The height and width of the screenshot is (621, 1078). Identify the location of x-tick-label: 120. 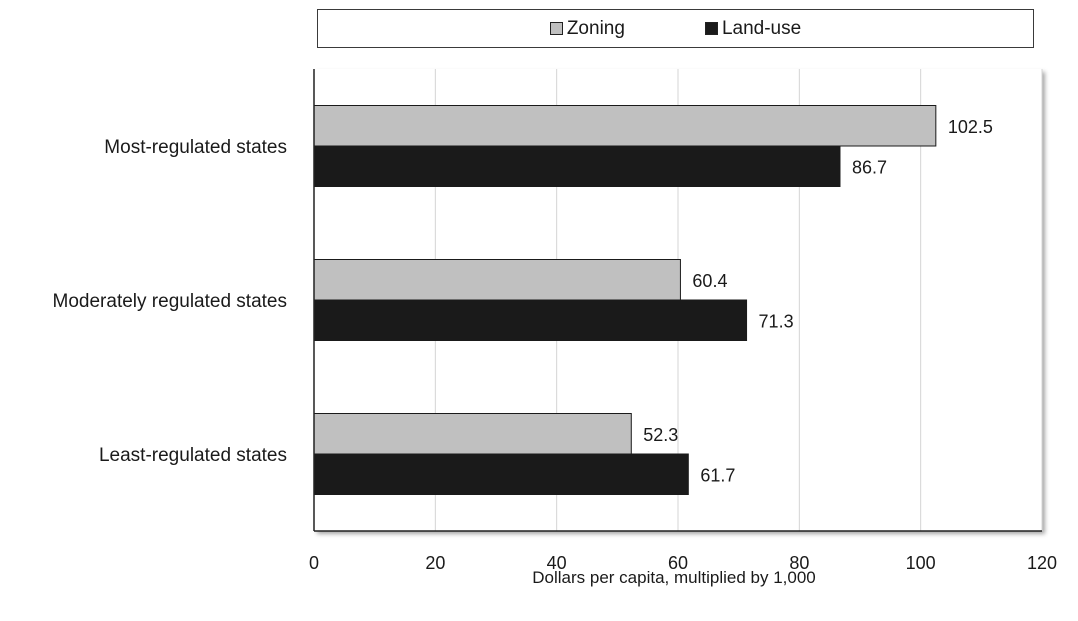
(1042, 563).